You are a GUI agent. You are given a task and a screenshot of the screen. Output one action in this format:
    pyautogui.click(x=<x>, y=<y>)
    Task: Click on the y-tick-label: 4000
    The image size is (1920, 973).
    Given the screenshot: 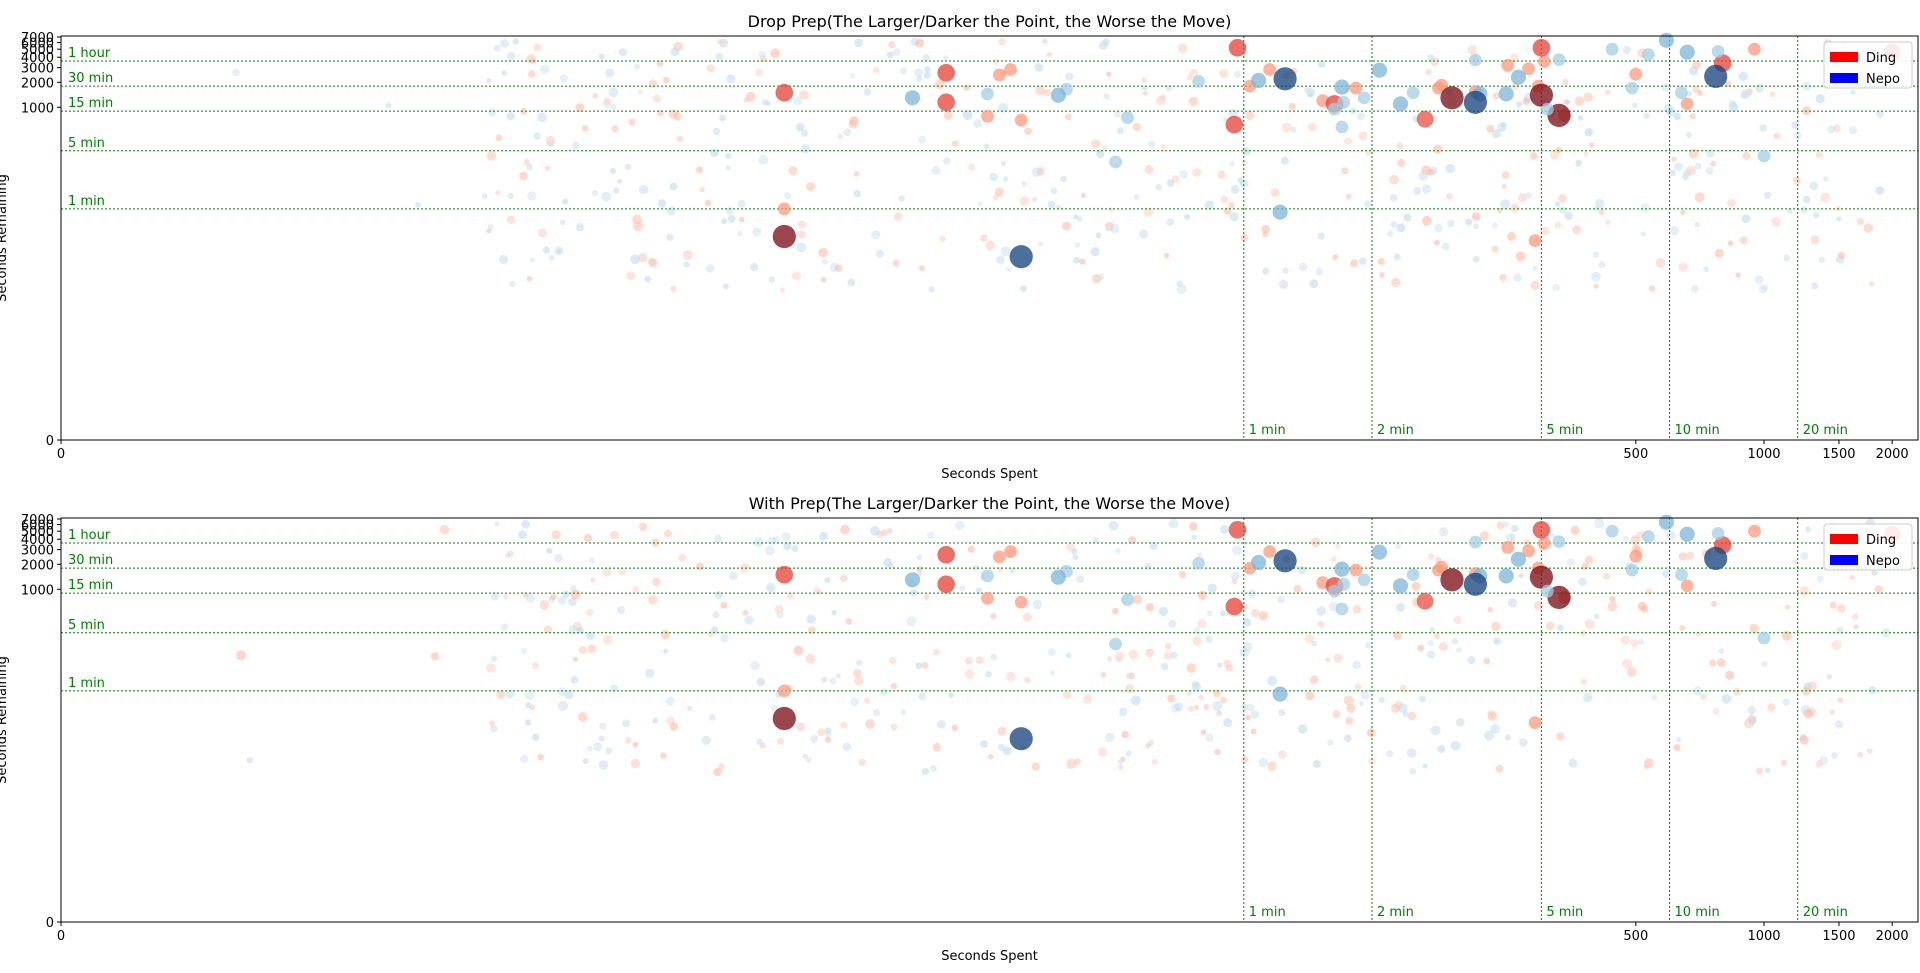 What is the action you would take?
    pyautogui.click(x=37, y=58)
    